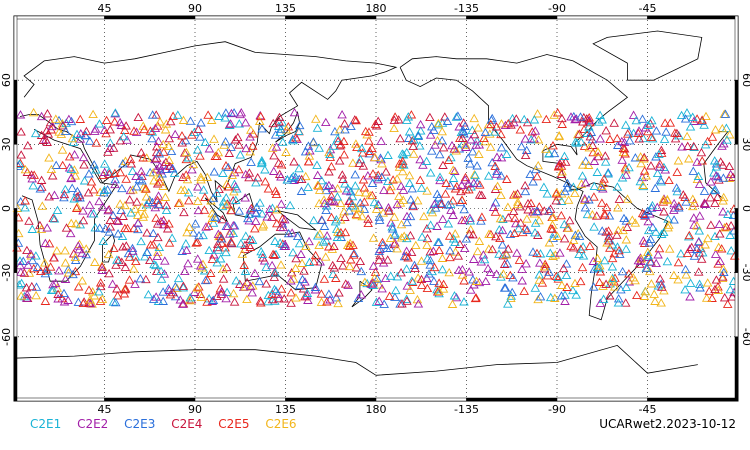  Describe the element at coordinates (297, 220) in the screenshot. I see `coastline` at that location.